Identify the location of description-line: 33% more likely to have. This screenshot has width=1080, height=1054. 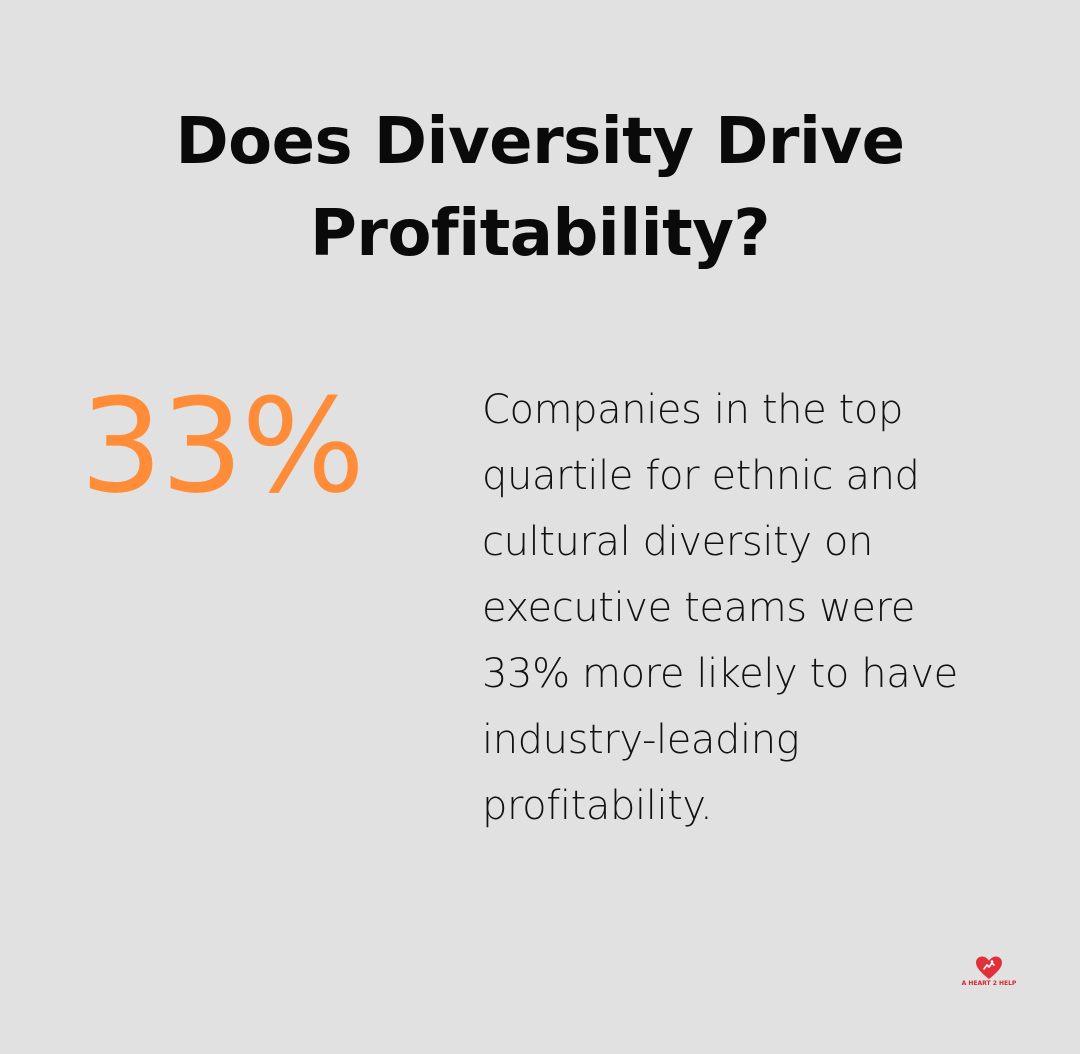
(720, 674).